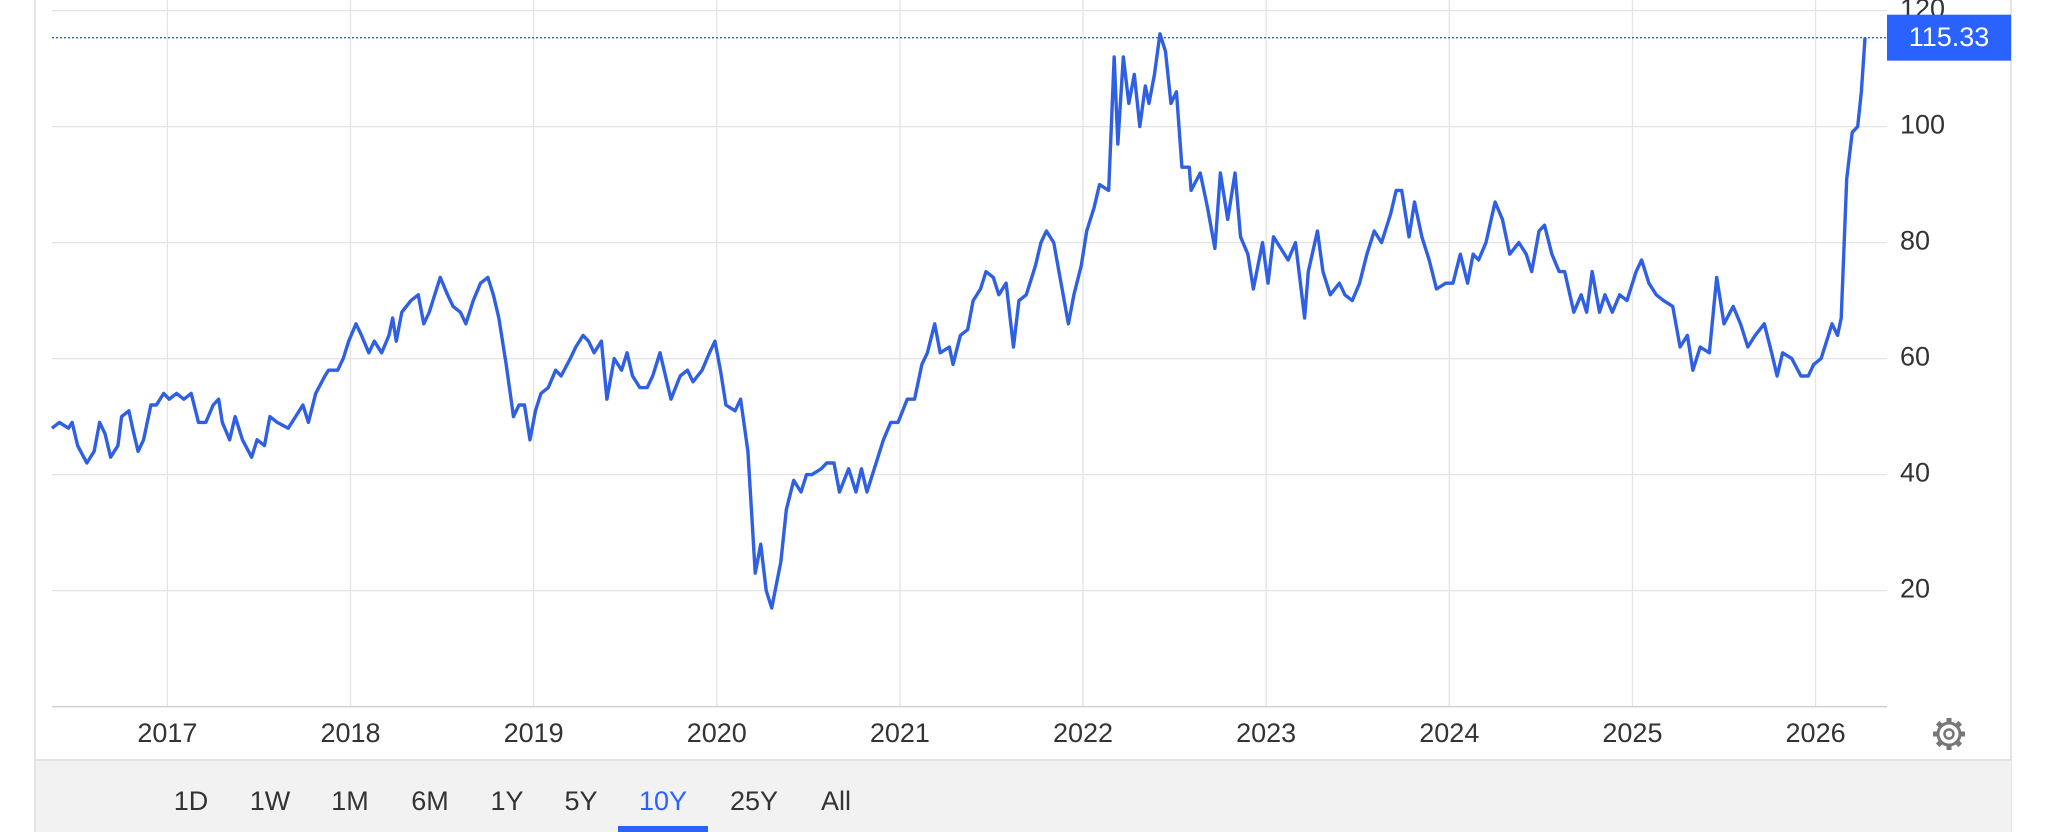 This screenshot has width=2048, height=832. I want to click on range-button-label: 1D, so click(191, 801).